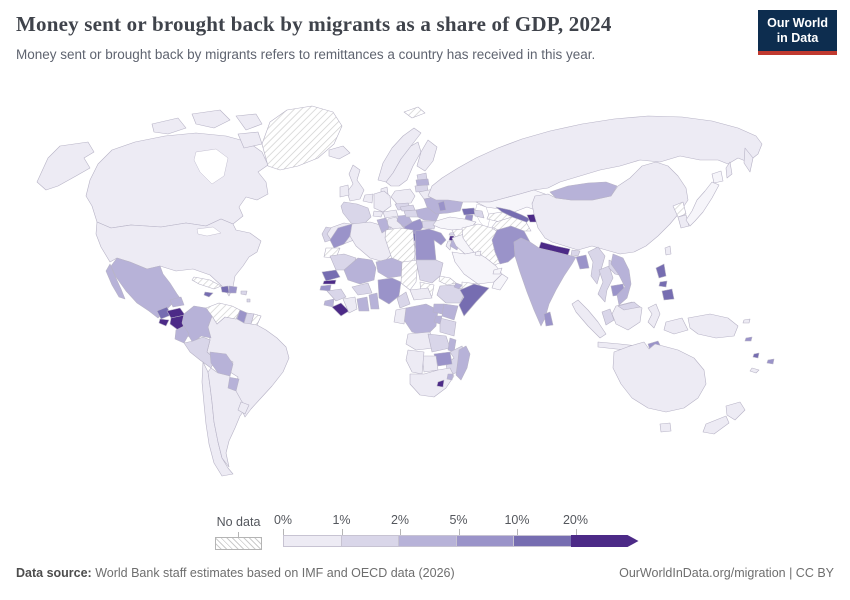  I want to click on country-india, so click(545, 282).